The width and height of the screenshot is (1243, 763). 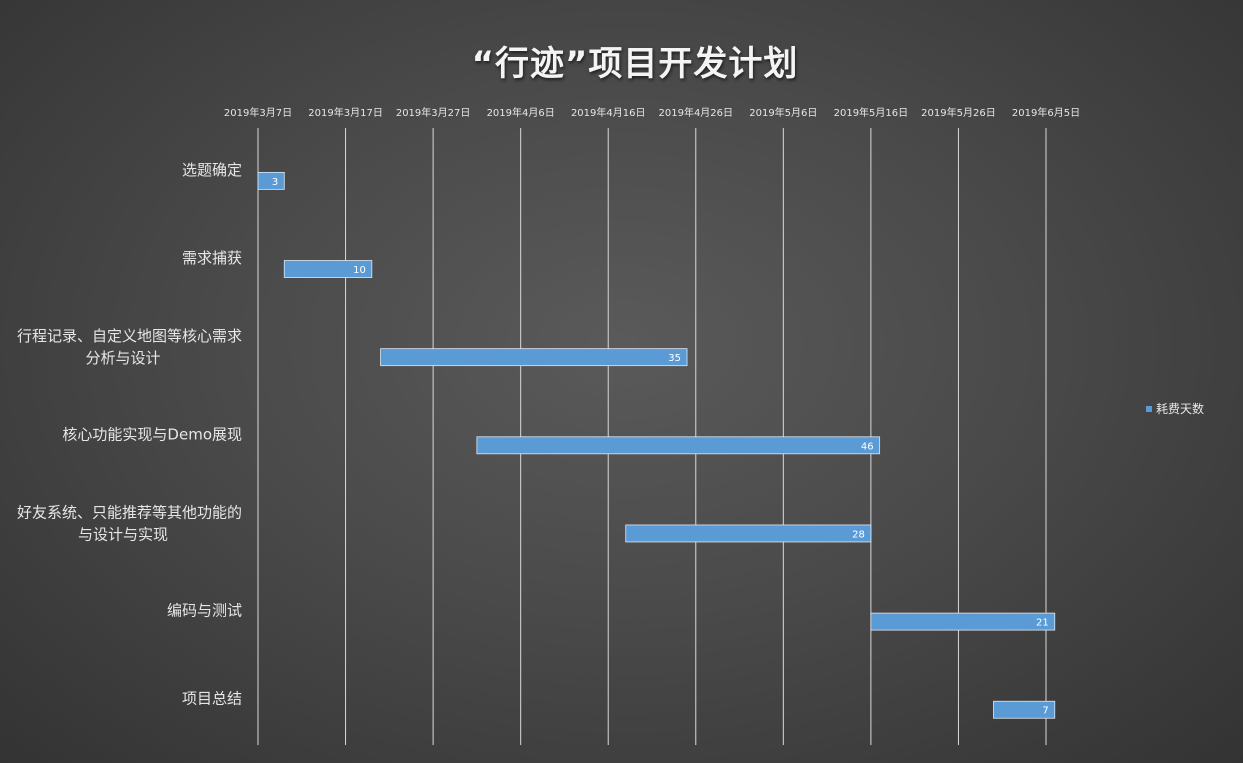 What do you see at coordinates (359, 270) in the screenshot?
I see `bar-data-label: 10` at bounding box center [359, 270].